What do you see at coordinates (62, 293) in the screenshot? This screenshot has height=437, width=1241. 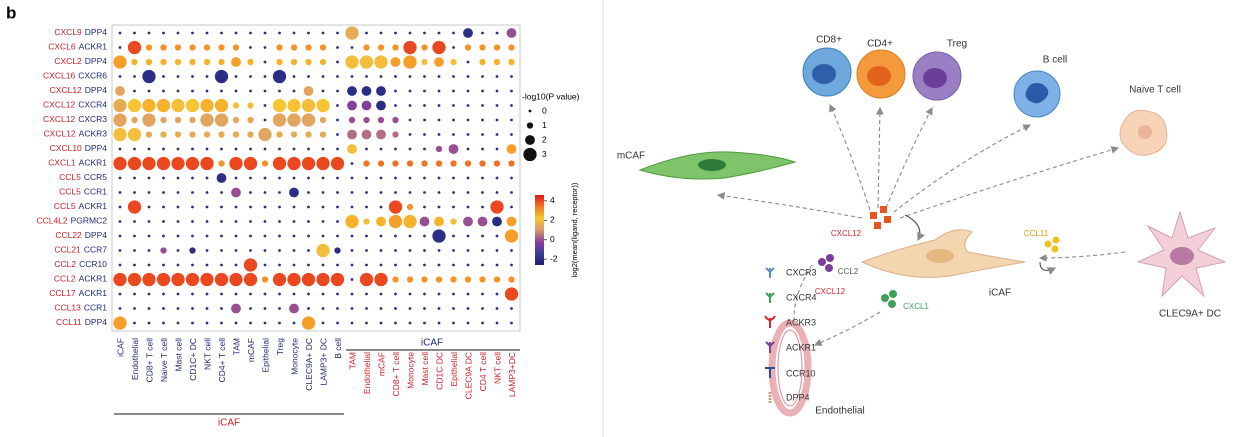 I see `ligand-label: CCL17` at bounding box center [62, 293].